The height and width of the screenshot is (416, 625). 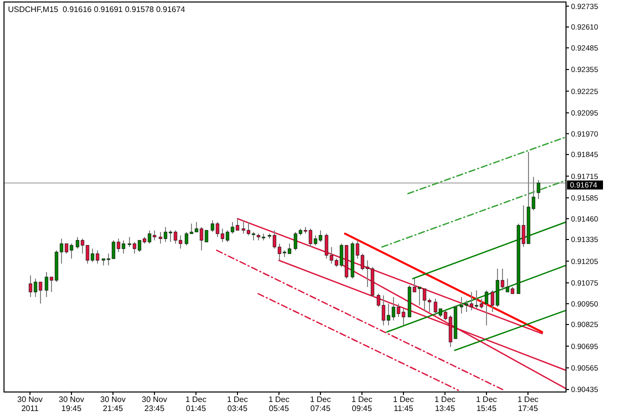 What do you see at coordinates (195, 404) in the screenshot?
I see `x-tick-label: 1 Dec 01:45` at bounding box center [195, 404].